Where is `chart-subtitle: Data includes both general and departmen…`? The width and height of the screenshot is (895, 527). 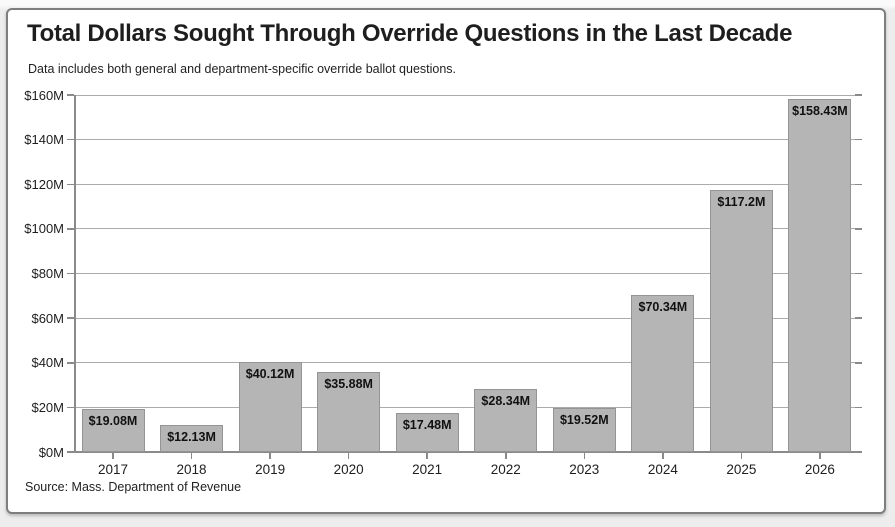
chart-subtitle: Data includes both general and departmen… is located at coordinates (242, 69).